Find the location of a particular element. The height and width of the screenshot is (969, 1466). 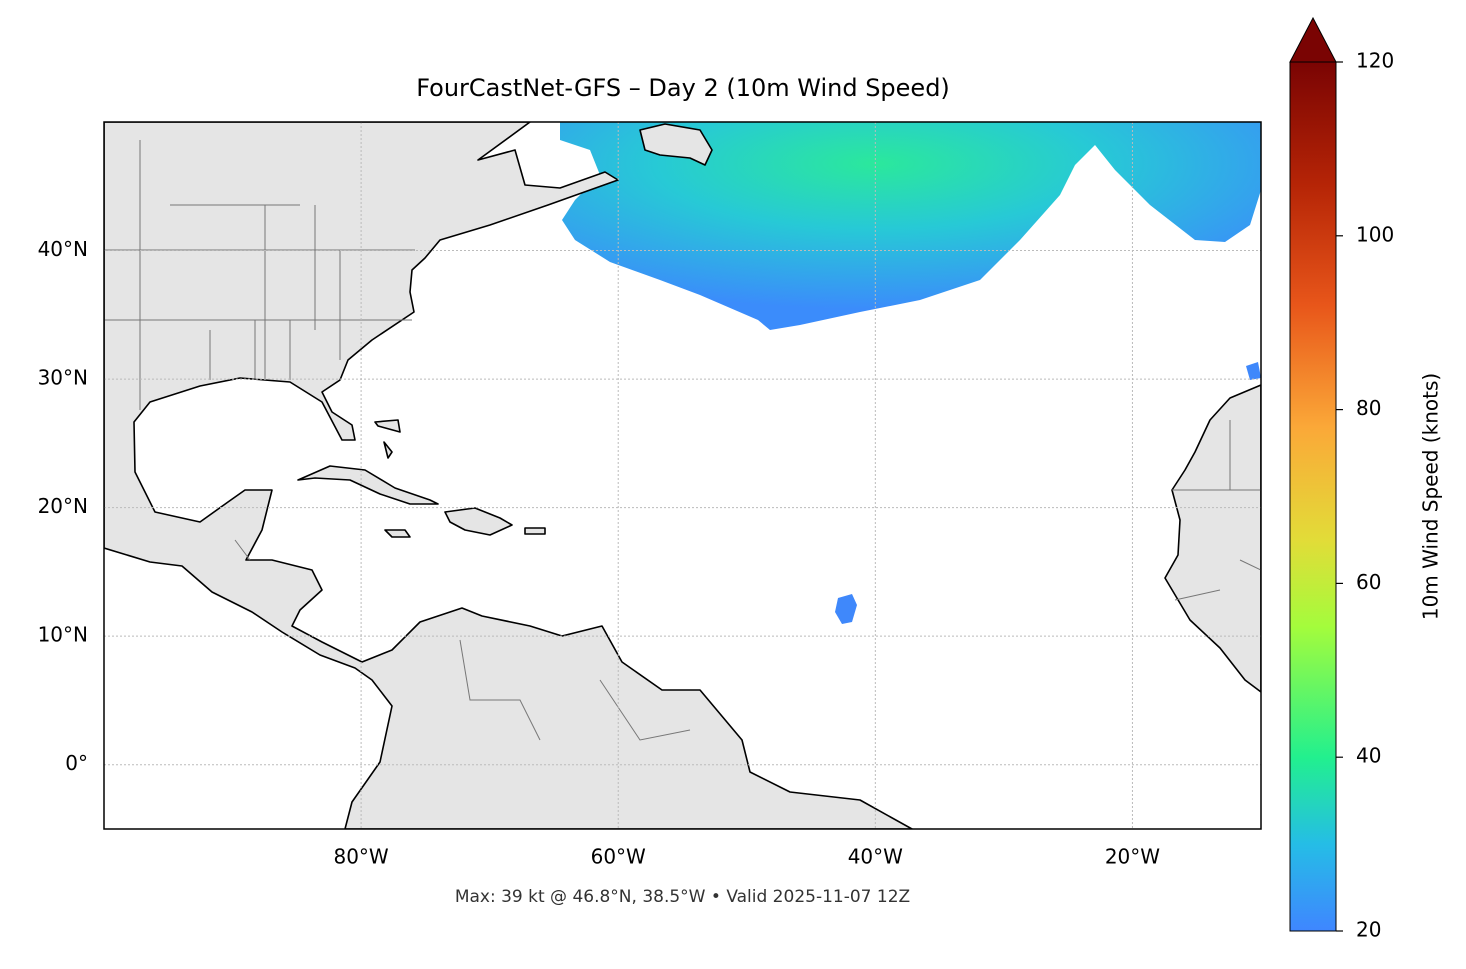

land-cuba is located at coordinates (368, 485).